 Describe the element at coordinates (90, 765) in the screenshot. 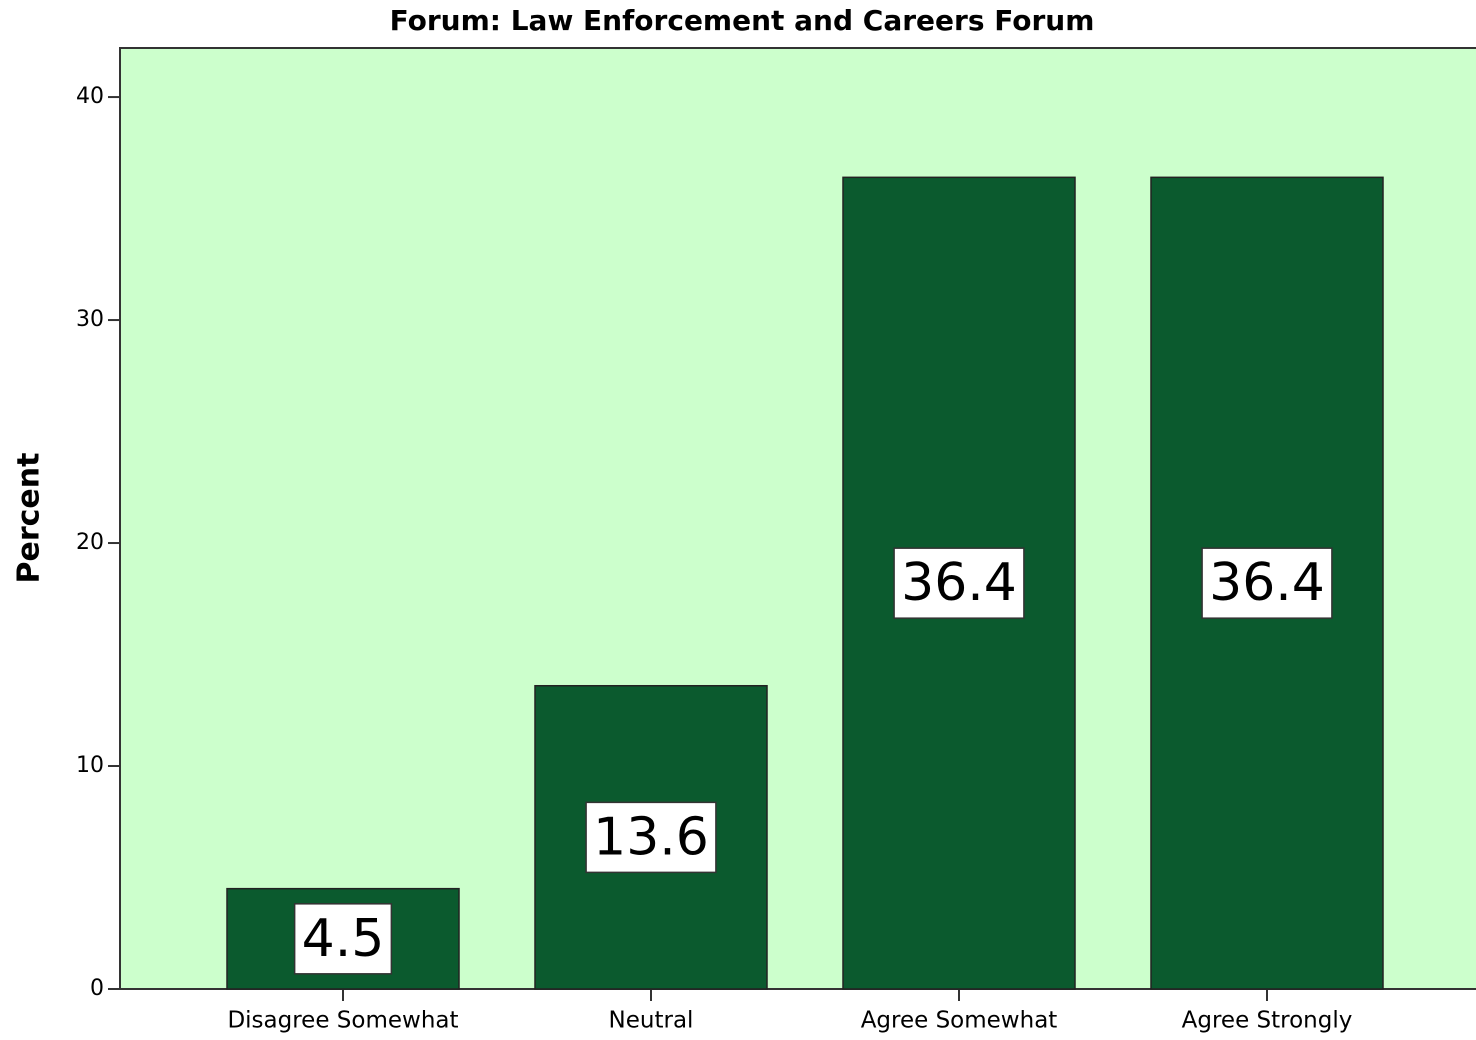

I see `y-tick-label: 10` at that location.